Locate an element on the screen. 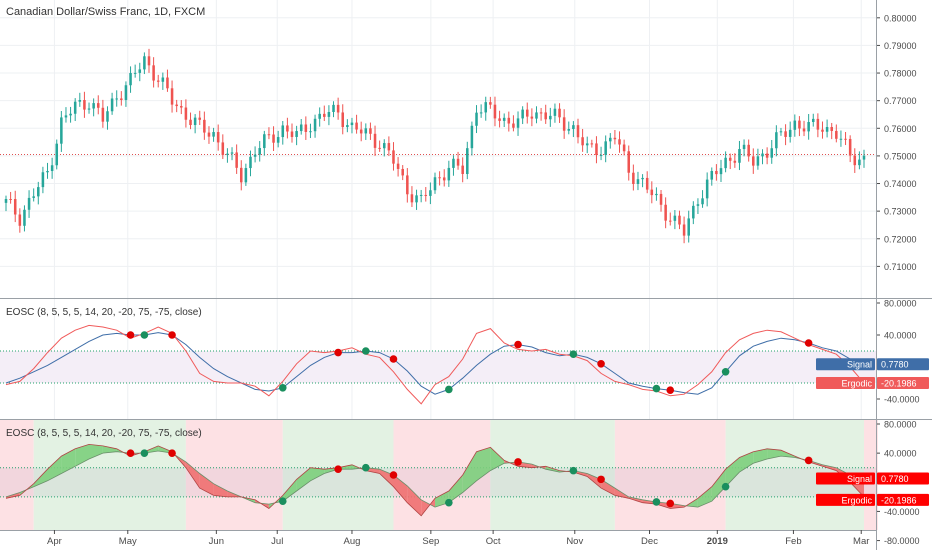  time-tick-label: Nov is located at coordinates (574, 541).